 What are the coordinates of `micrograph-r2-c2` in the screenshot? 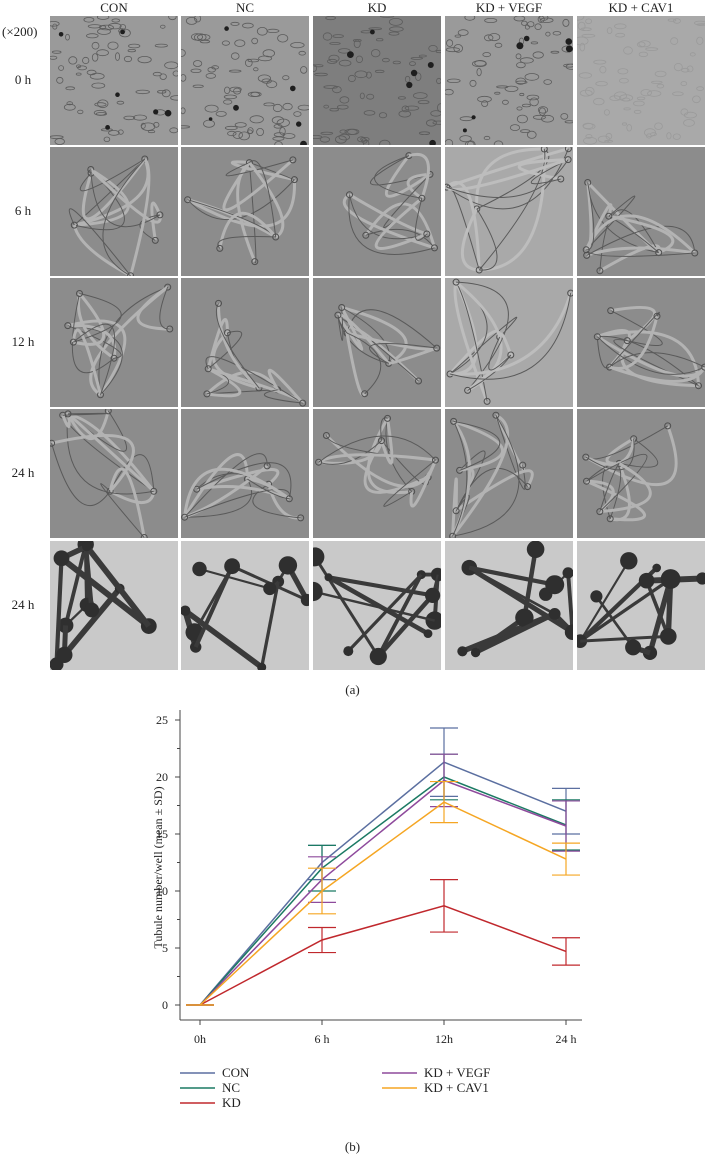 It's located at (377, 342).